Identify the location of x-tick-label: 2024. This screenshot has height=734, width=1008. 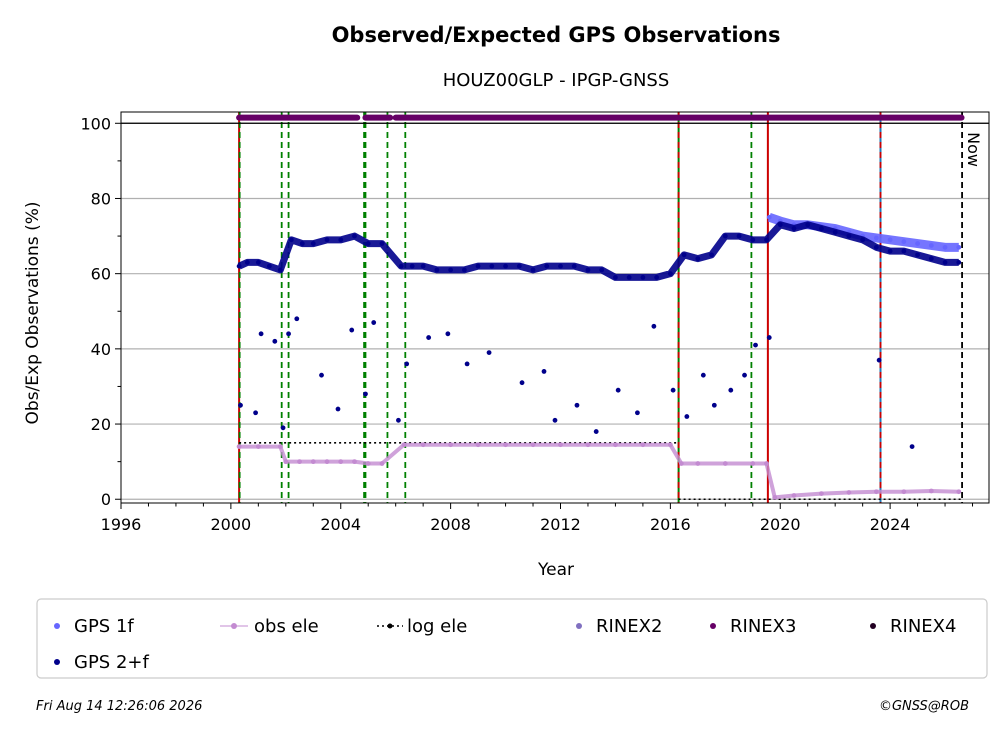
(890, 524).